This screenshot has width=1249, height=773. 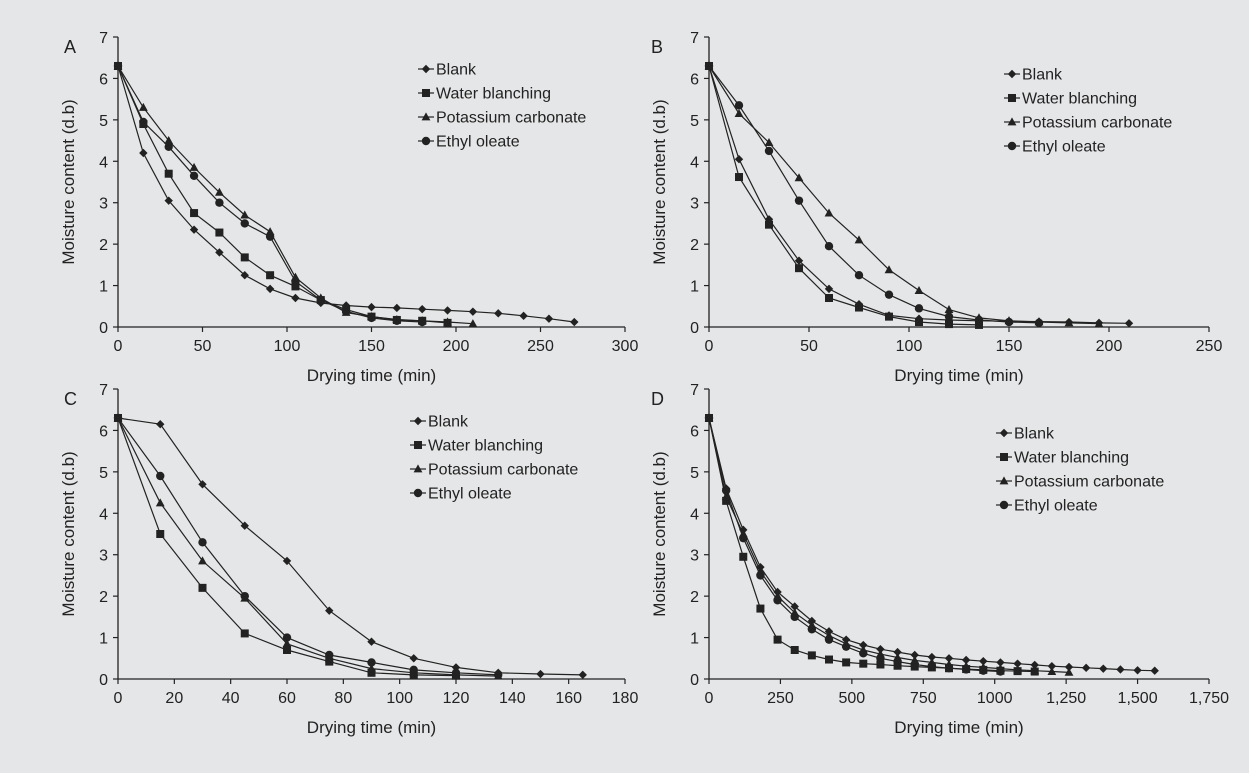 I want to click on legend-label: Potassium carbonate, so click(x=1089, y=482).